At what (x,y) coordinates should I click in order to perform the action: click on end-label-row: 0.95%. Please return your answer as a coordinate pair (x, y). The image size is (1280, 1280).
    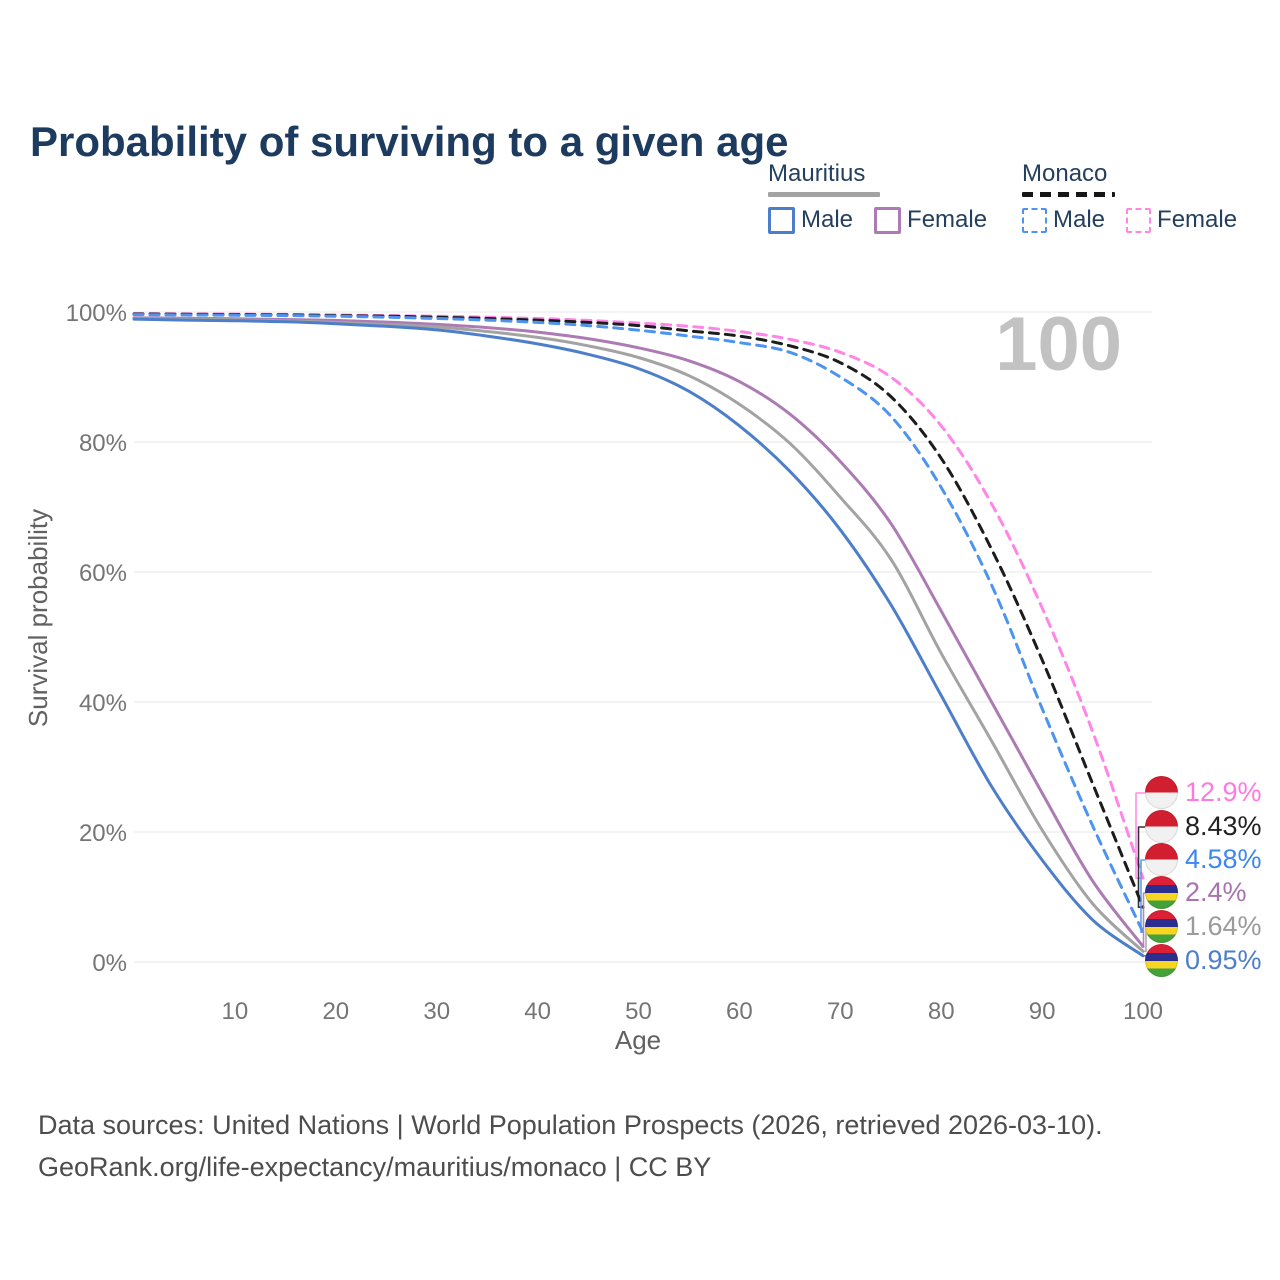
    Looking at the image, I should click on (1203, 960).